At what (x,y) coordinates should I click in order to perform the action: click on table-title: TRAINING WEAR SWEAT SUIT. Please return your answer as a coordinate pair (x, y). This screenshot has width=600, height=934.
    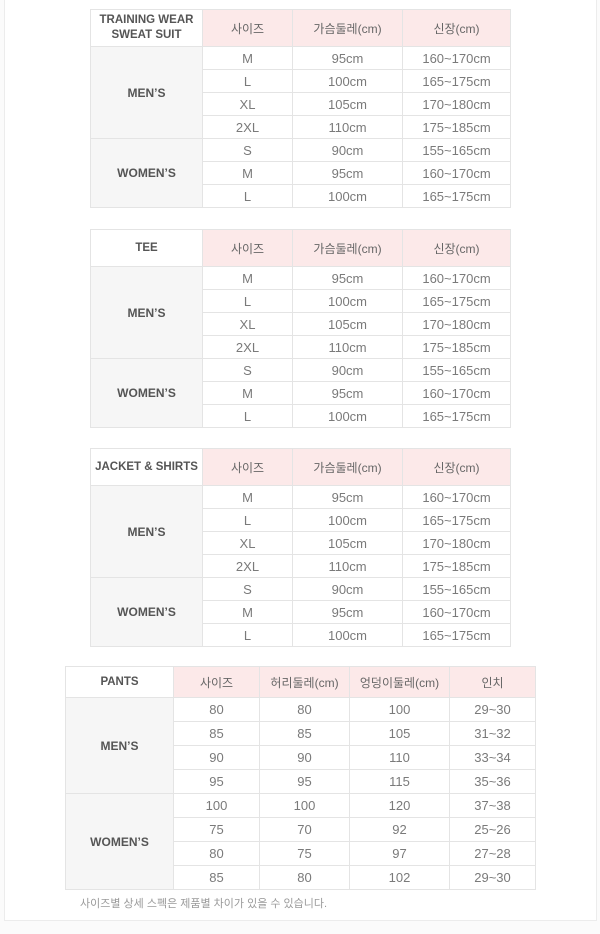
    Looking at the image, I should click on (146, 28).